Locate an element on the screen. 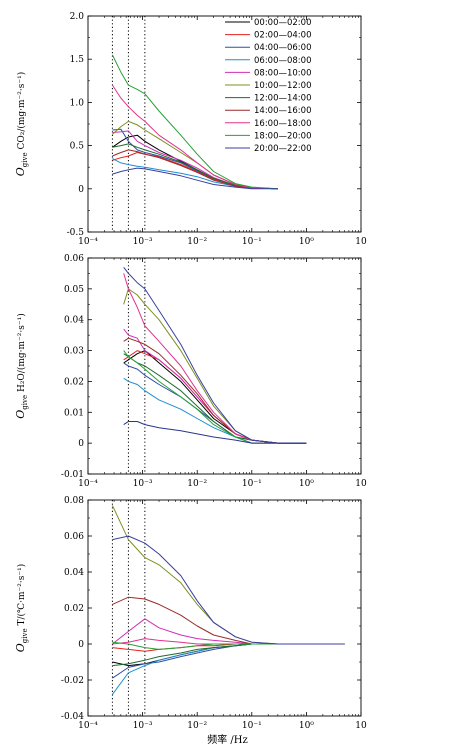 The image size is (453, 753). legend-entry: 20:00—22:00 is located at coordinates (283, 149).